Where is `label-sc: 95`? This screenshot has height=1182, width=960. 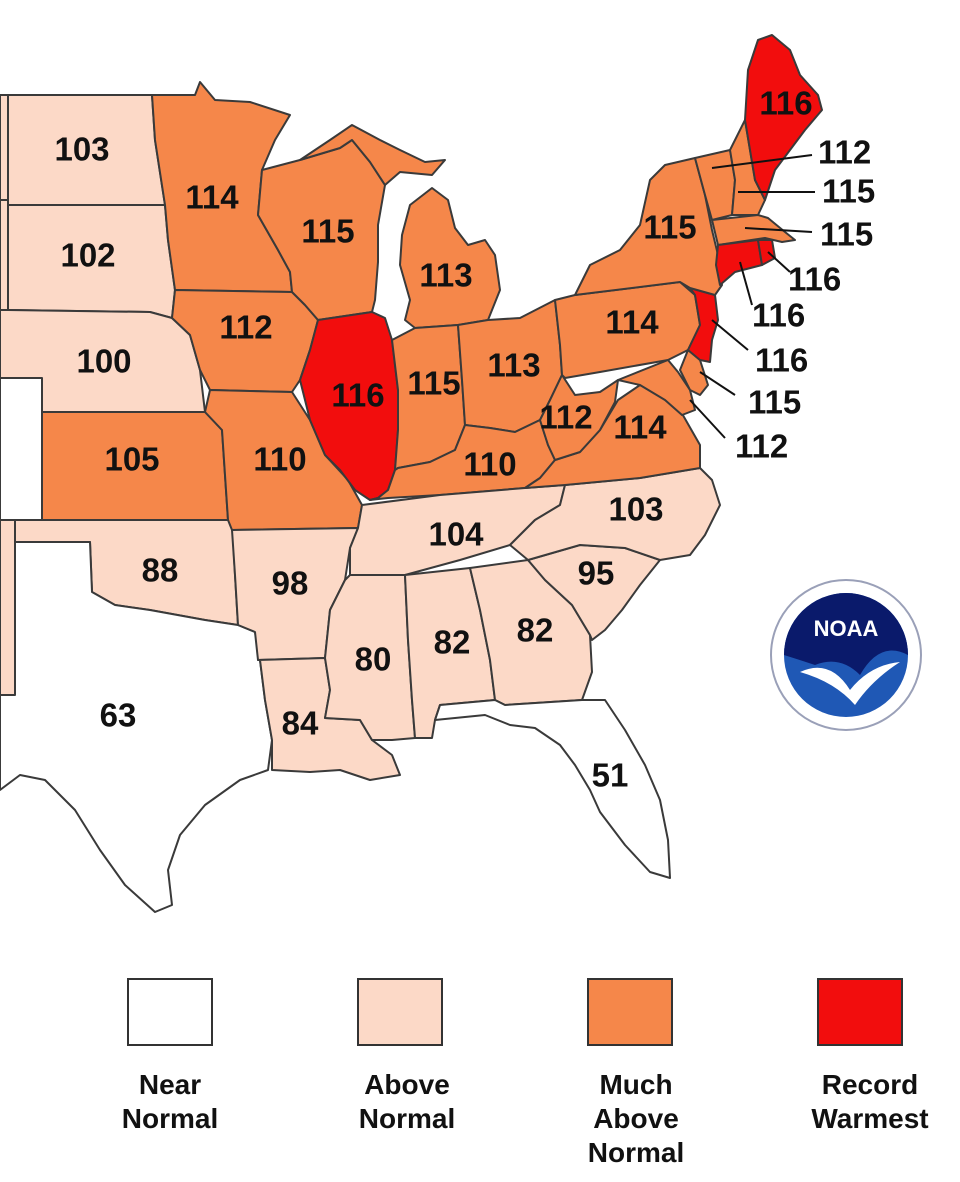 label-sc: 95 is located at coordinates (596, 573).